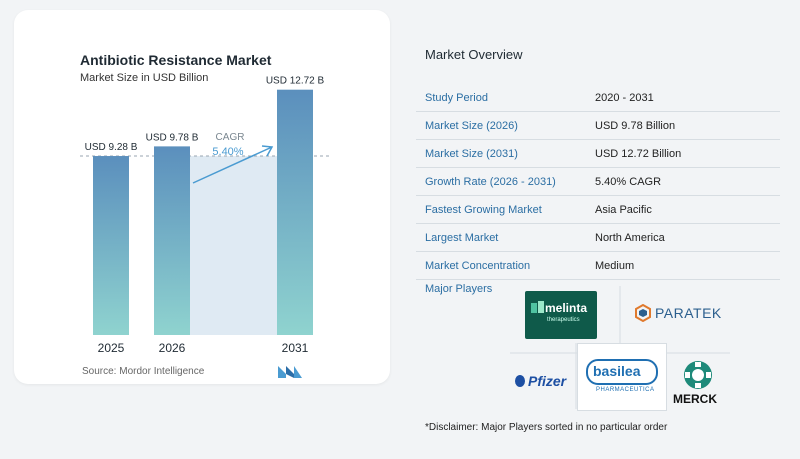  I want to click on overview-row: Largest Market North America, so click(598, 238).